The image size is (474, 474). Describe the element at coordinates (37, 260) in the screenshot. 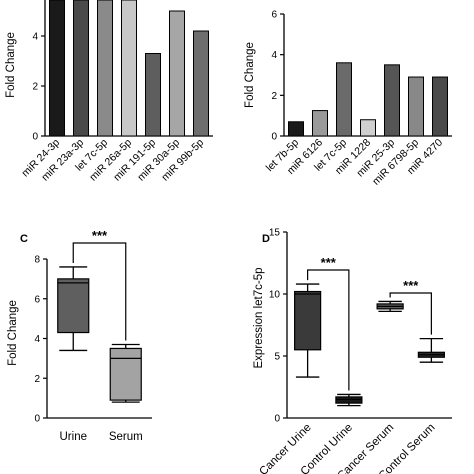

I see `y-tick-label: 8` at that location.